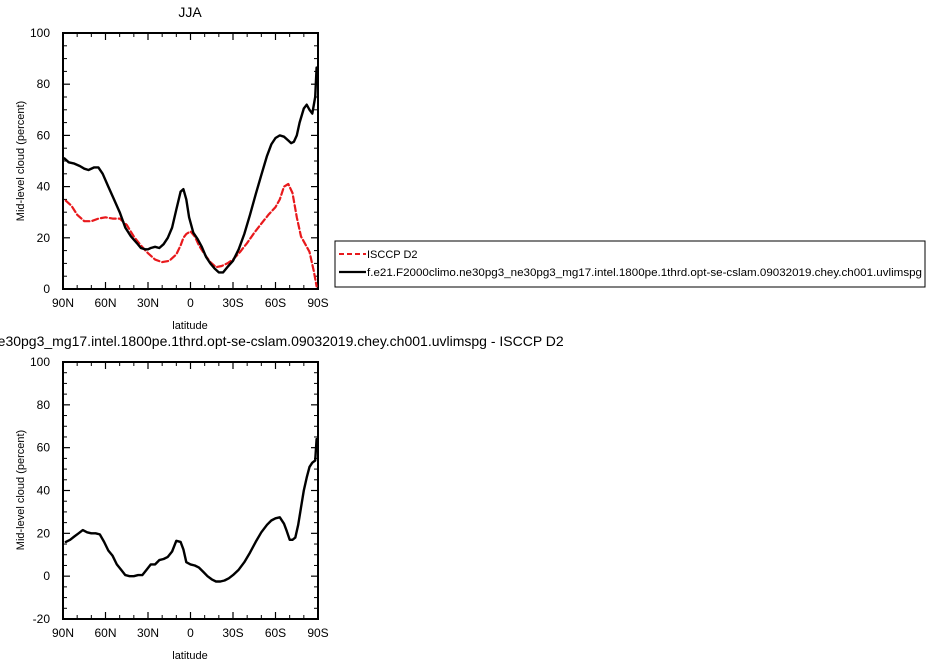 This screenshot has width=933, height=665. I want to click on top-panel-y-axis-label: Mid-level cloud (percent), so click(21, 161).